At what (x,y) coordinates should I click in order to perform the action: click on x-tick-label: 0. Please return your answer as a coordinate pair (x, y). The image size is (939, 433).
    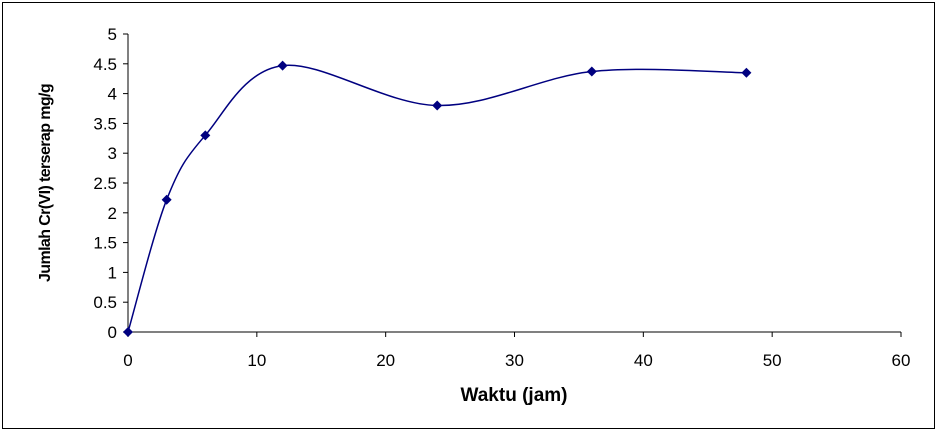
    Looking at the image, I should click on (127, 360).